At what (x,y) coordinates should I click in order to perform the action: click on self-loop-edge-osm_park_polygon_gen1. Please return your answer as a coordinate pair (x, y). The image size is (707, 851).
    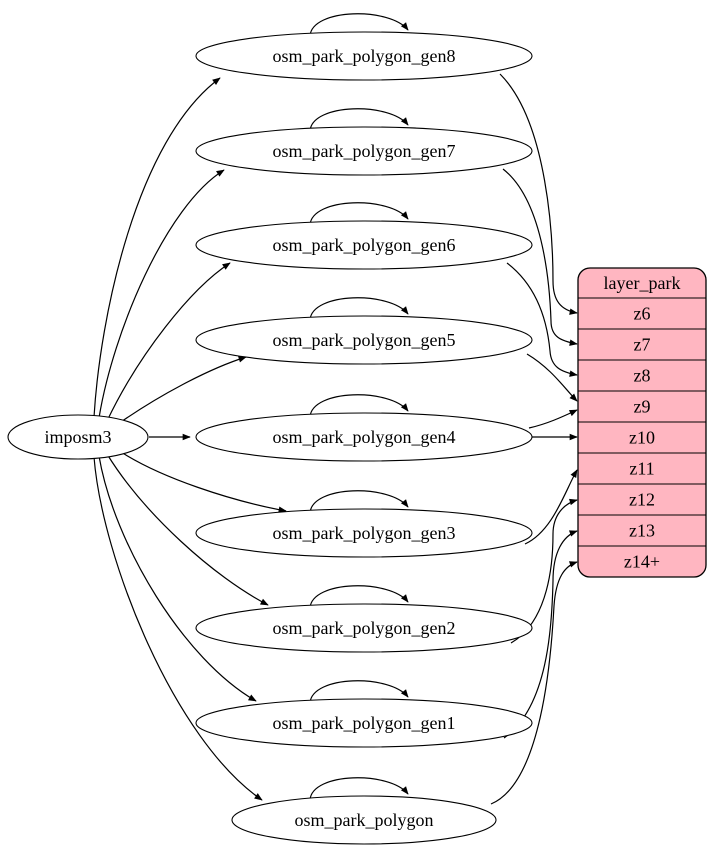
    Looking at the image, I should click on (359, 692).